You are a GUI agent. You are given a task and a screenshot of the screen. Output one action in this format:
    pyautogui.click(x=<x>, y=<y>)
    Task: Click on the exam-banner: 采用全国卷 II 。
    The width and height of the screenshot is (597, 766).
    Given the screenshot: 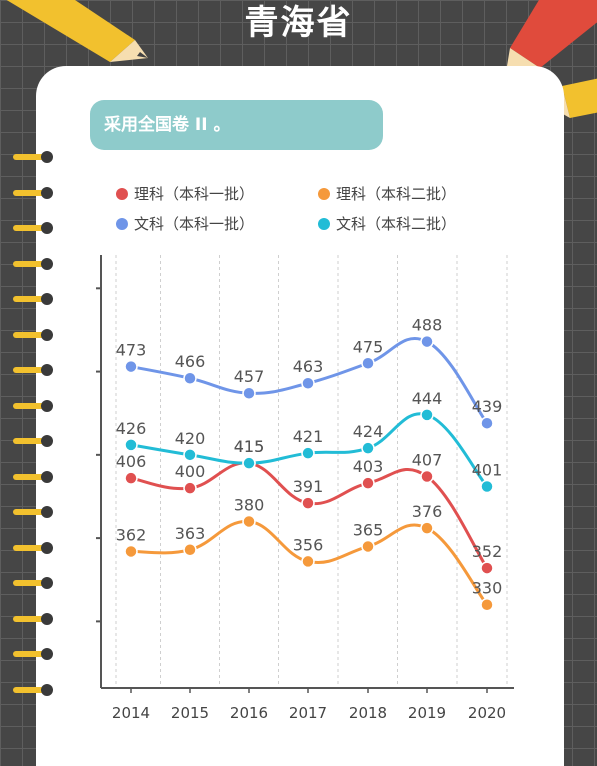 What is the action you would take?
    pyautogui.click(x=236, y=125)
    